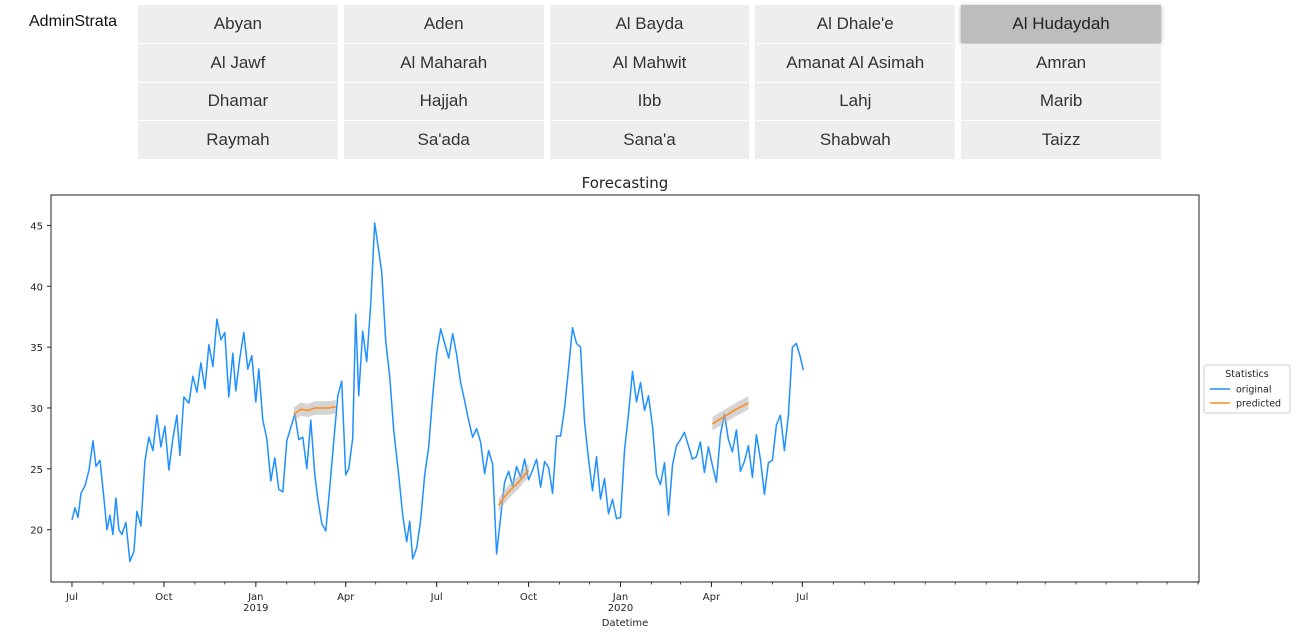 Image resolution: width=1311 pixels, height=641 pixels. What do you see at coordinates (73, 21) in the screenshot?
I see `strata-label: AdminStrata` at bounding box center [73, 21].